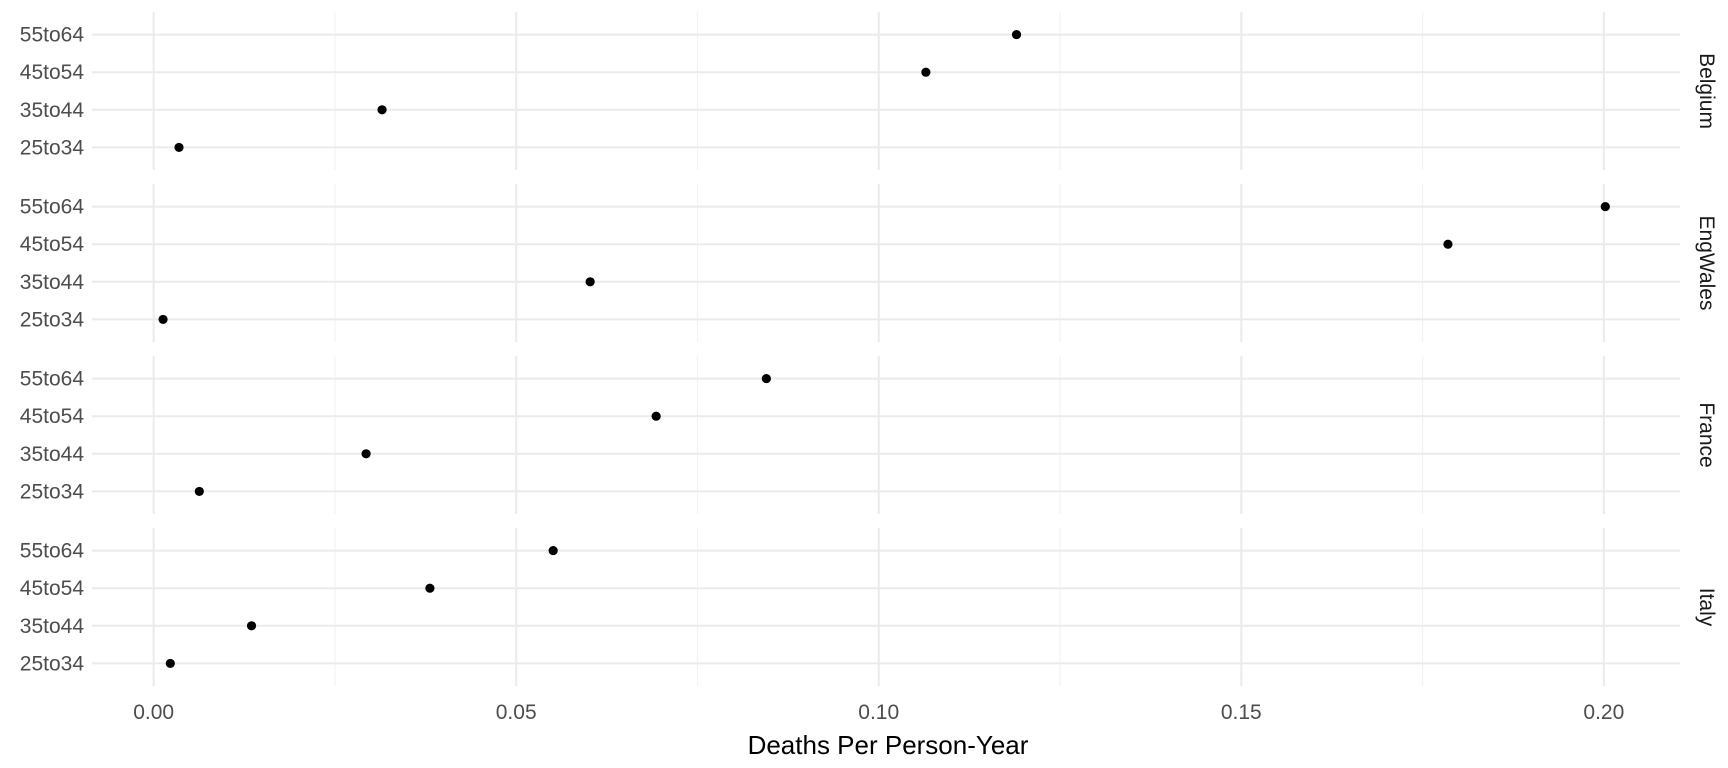 This screenshot has height=768, width=1728. What do you see at coordinates (1706, 91) in the screenshot?
I see `facet-label-belgium: Belgium` at bounding box center [1706, 91].